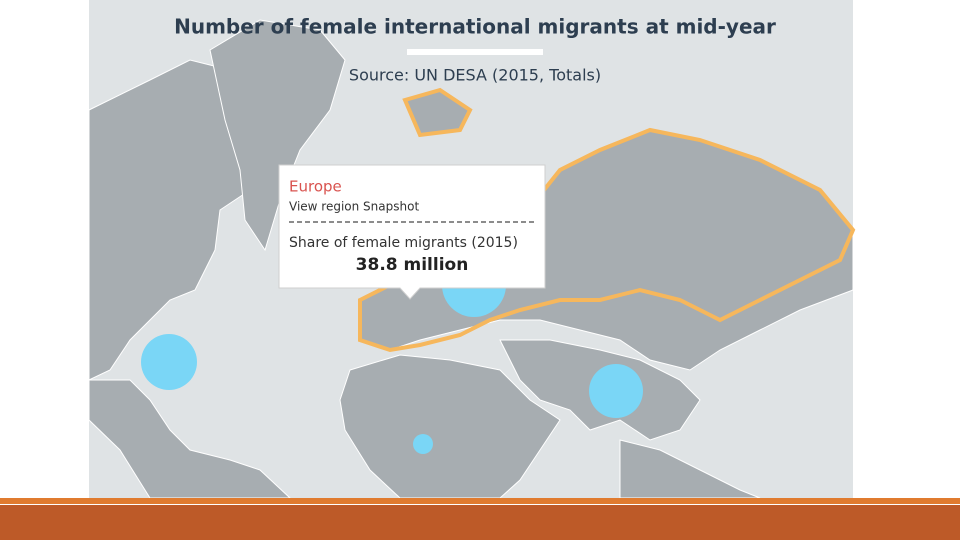 The width and height of the screenshot is (960, 544). What do you see at coordinates (437, 112) in the screenshot?
I see `europe-outline-islands` at bounding box center [437, 112].